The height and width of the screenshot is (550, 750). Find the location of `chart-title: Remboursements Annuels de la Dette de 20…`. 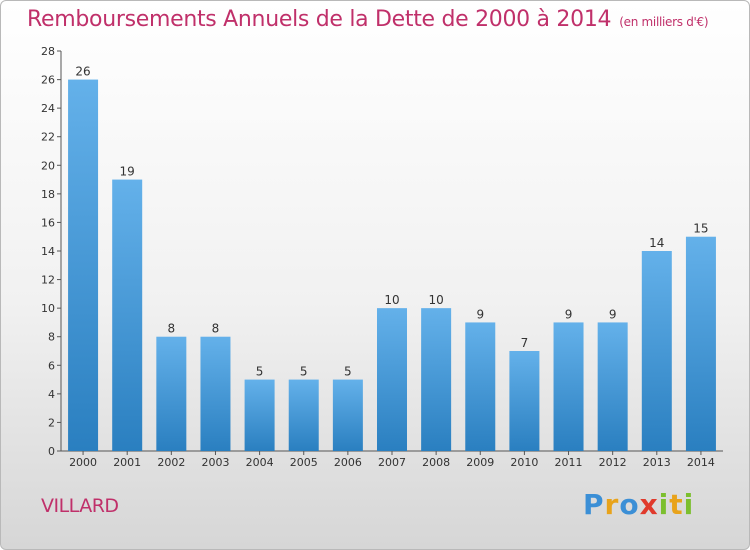

chart-title: Remboursements Annuels de la Dette de 20… is located at coordinates (368, 19).